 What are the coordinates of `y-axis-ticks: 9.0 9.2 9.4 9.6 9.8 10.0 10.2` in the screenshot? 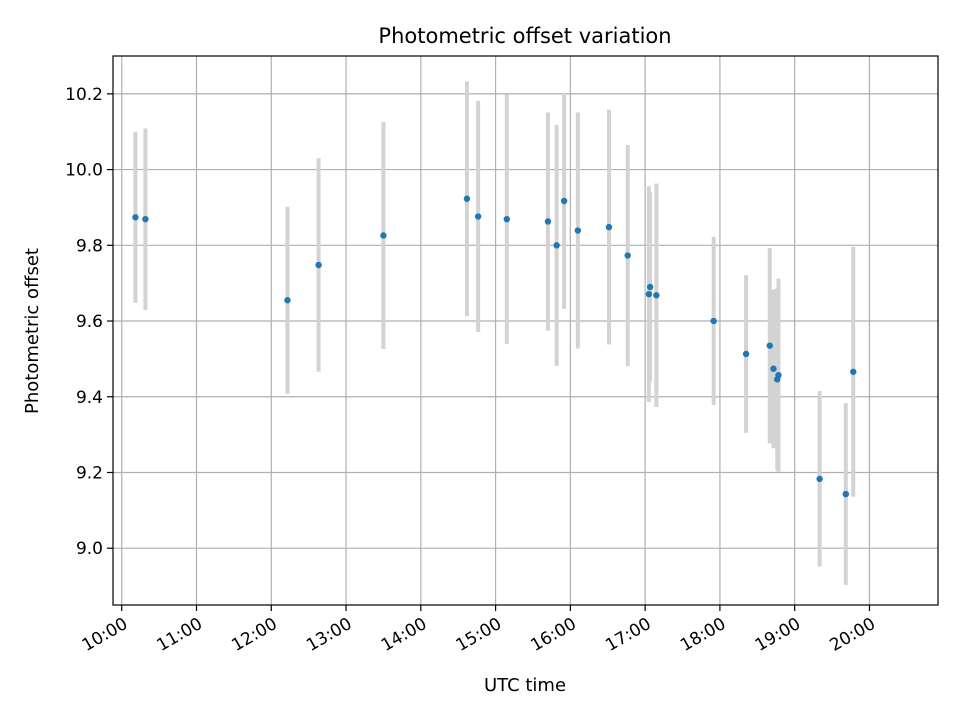 It's located at (89, 322).